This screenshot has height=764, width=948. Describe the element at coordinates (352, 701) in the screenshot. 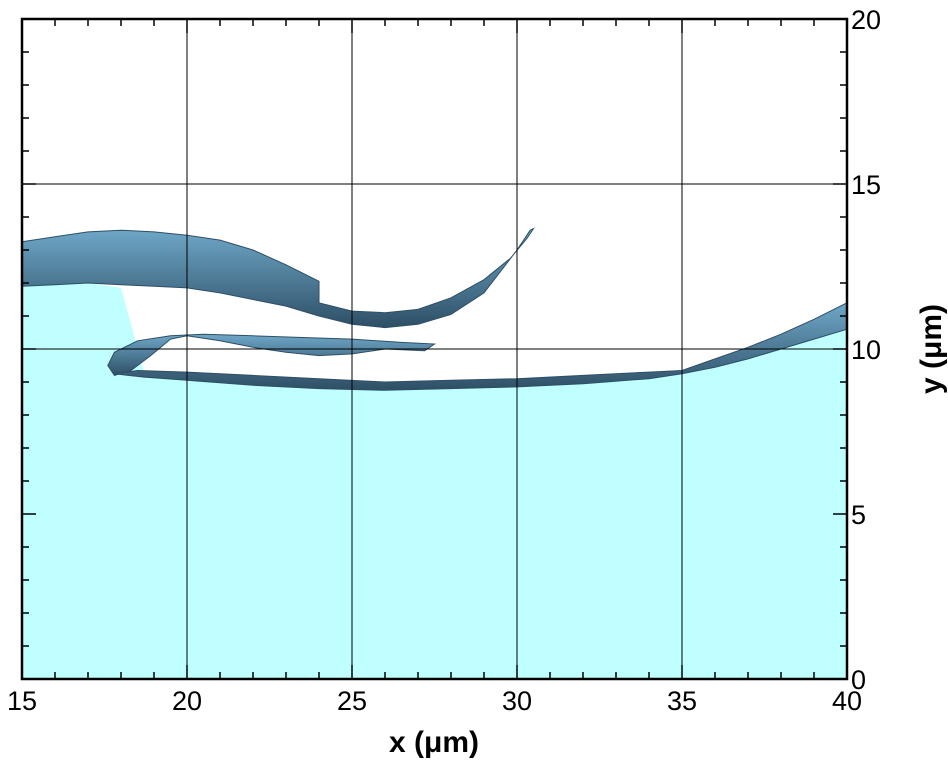

I see `x-tick-label: 25` at that location.